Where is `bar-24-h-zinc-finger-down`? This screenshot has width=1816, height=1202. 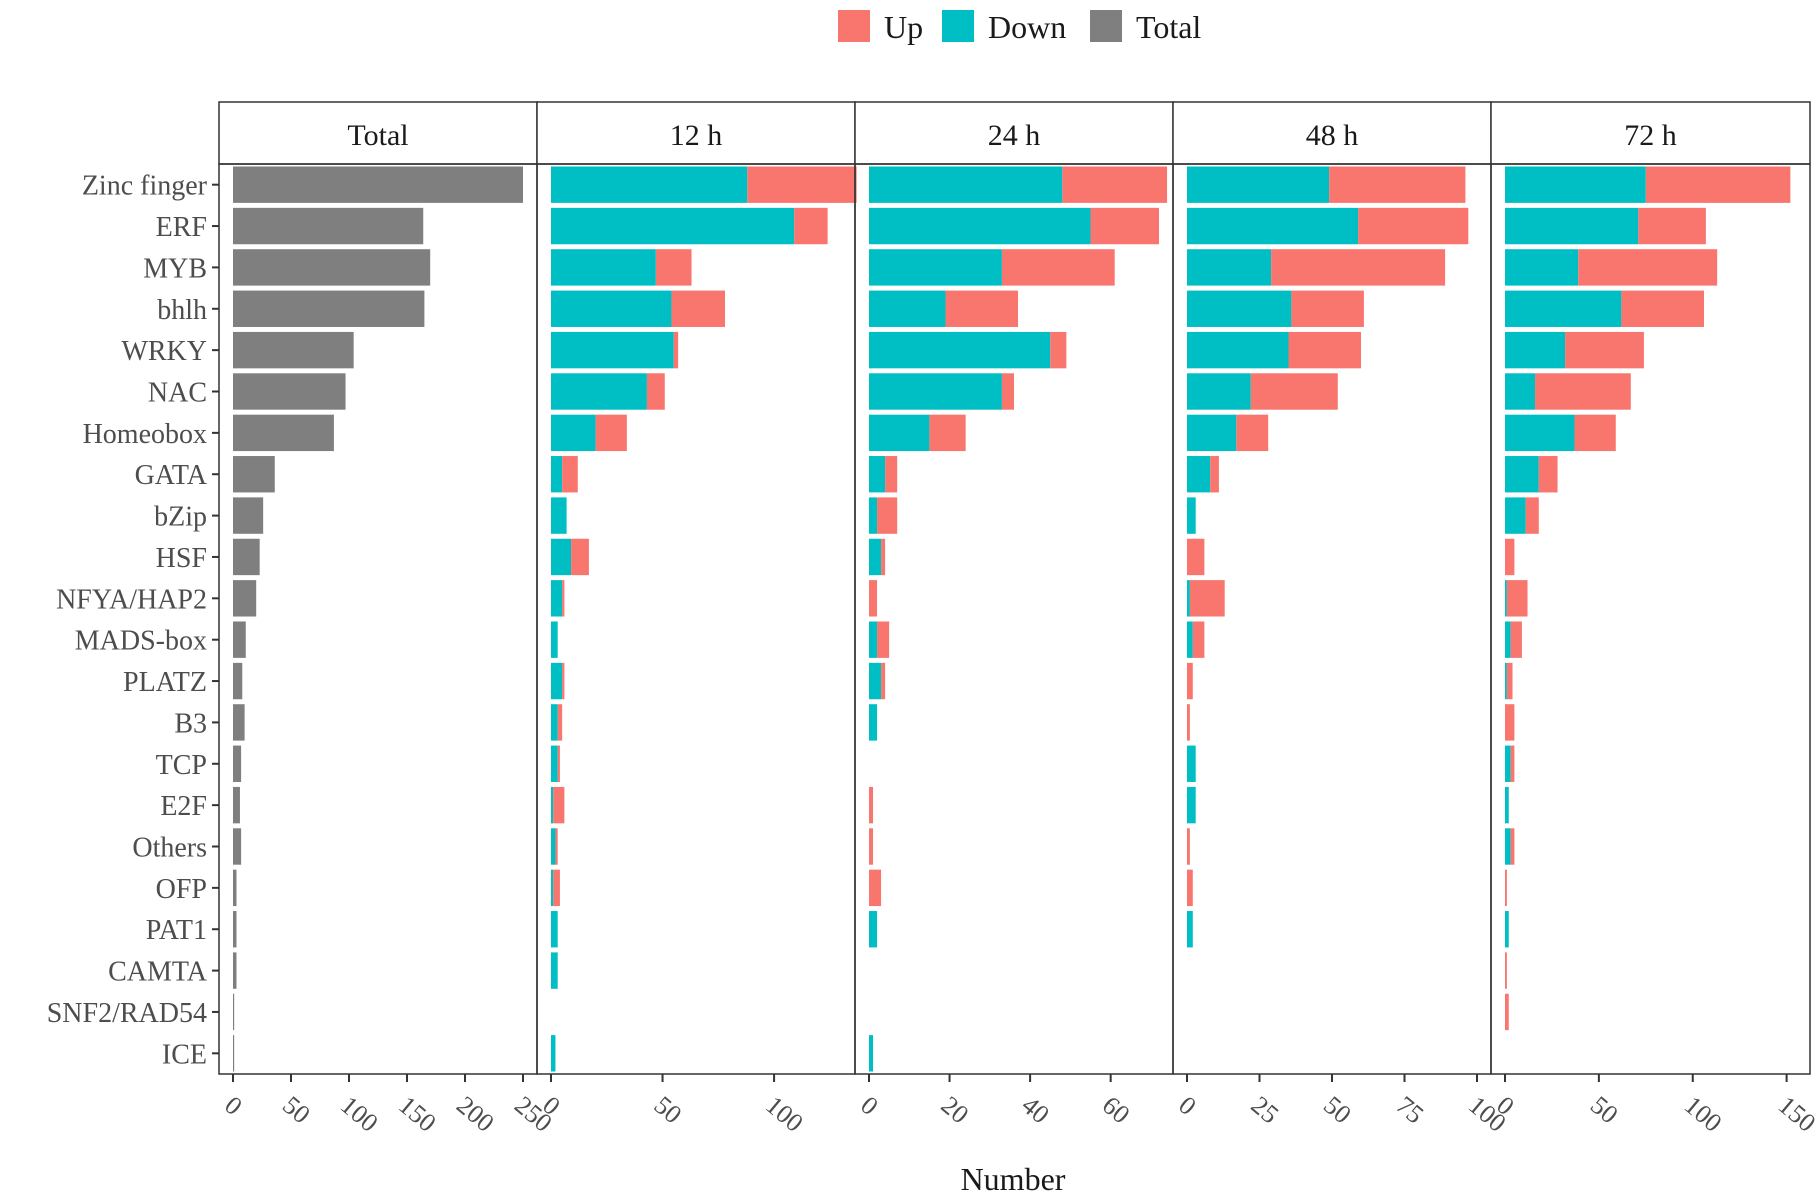
bar-24-h-zinc-finger-down is located at coordinates (966, 184).